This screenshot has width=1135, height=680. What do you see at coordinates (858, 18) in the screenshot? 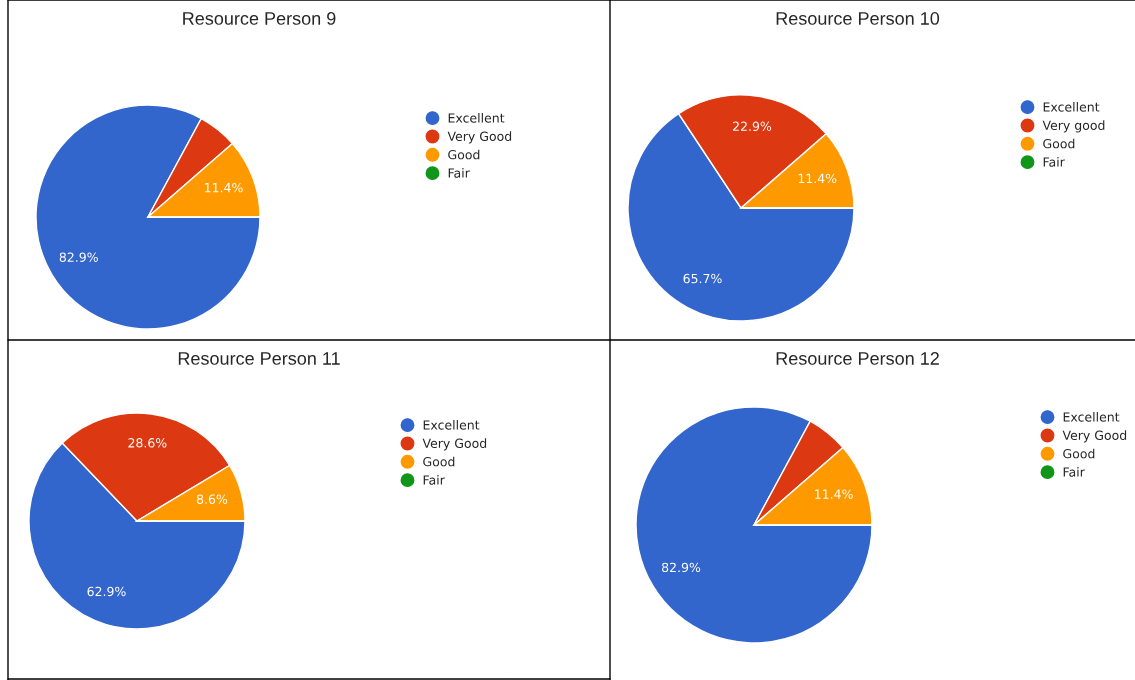
I see `chart-title: Resource Person 10` at bounding box center [858, 18].